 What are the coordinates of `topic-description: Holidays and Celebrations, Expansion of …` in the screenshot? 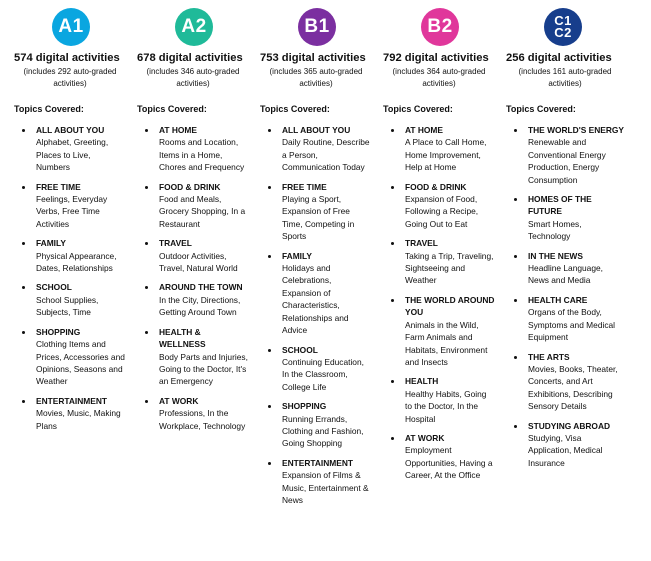 It's located at (315, 299).